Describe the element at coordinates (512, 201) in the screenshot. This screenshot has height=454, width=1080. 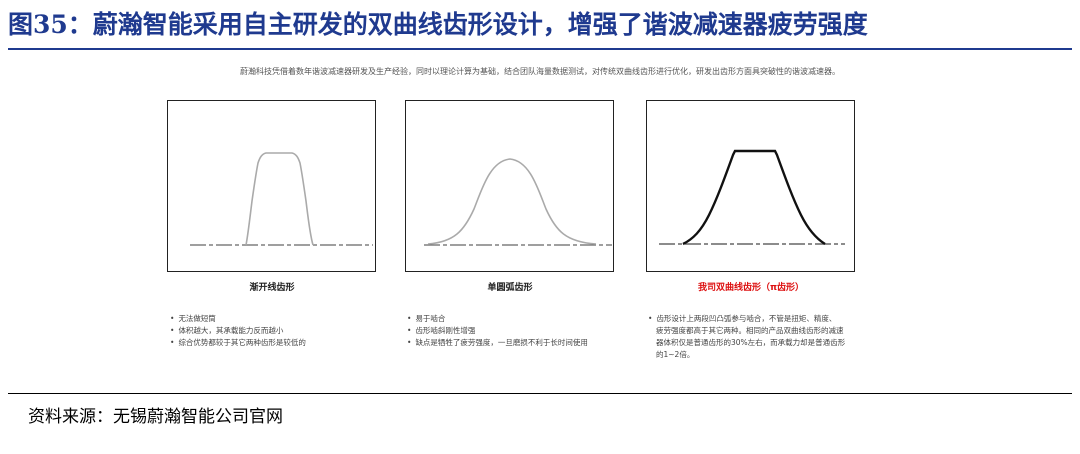
I see `single-arc-tooth-curve` at that location.